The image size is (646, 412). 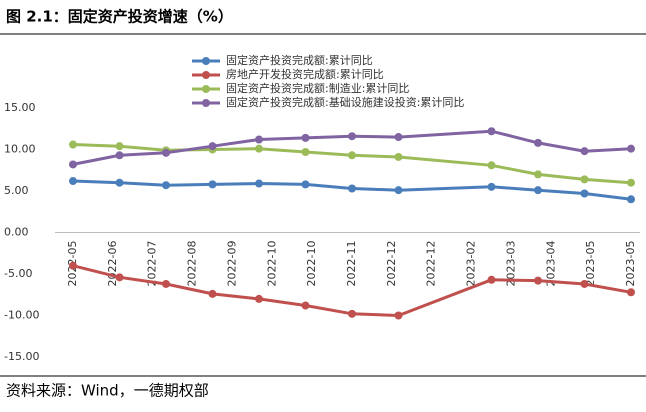 I want to click on y-tick-label: -10.00, so click(x=21, y=315).